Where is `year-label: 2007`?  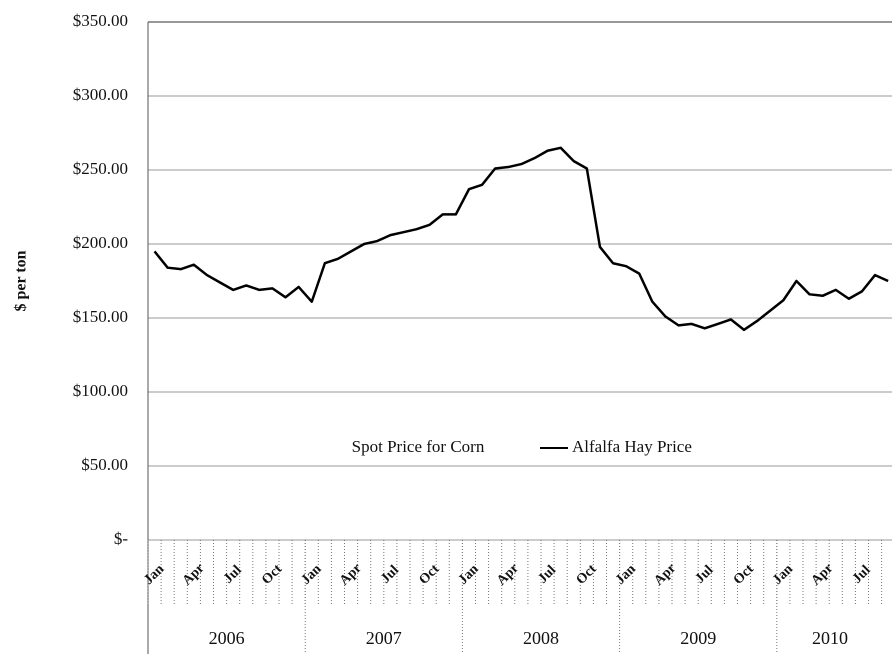 year-label: 2007 is located at coordinates (384, 638).